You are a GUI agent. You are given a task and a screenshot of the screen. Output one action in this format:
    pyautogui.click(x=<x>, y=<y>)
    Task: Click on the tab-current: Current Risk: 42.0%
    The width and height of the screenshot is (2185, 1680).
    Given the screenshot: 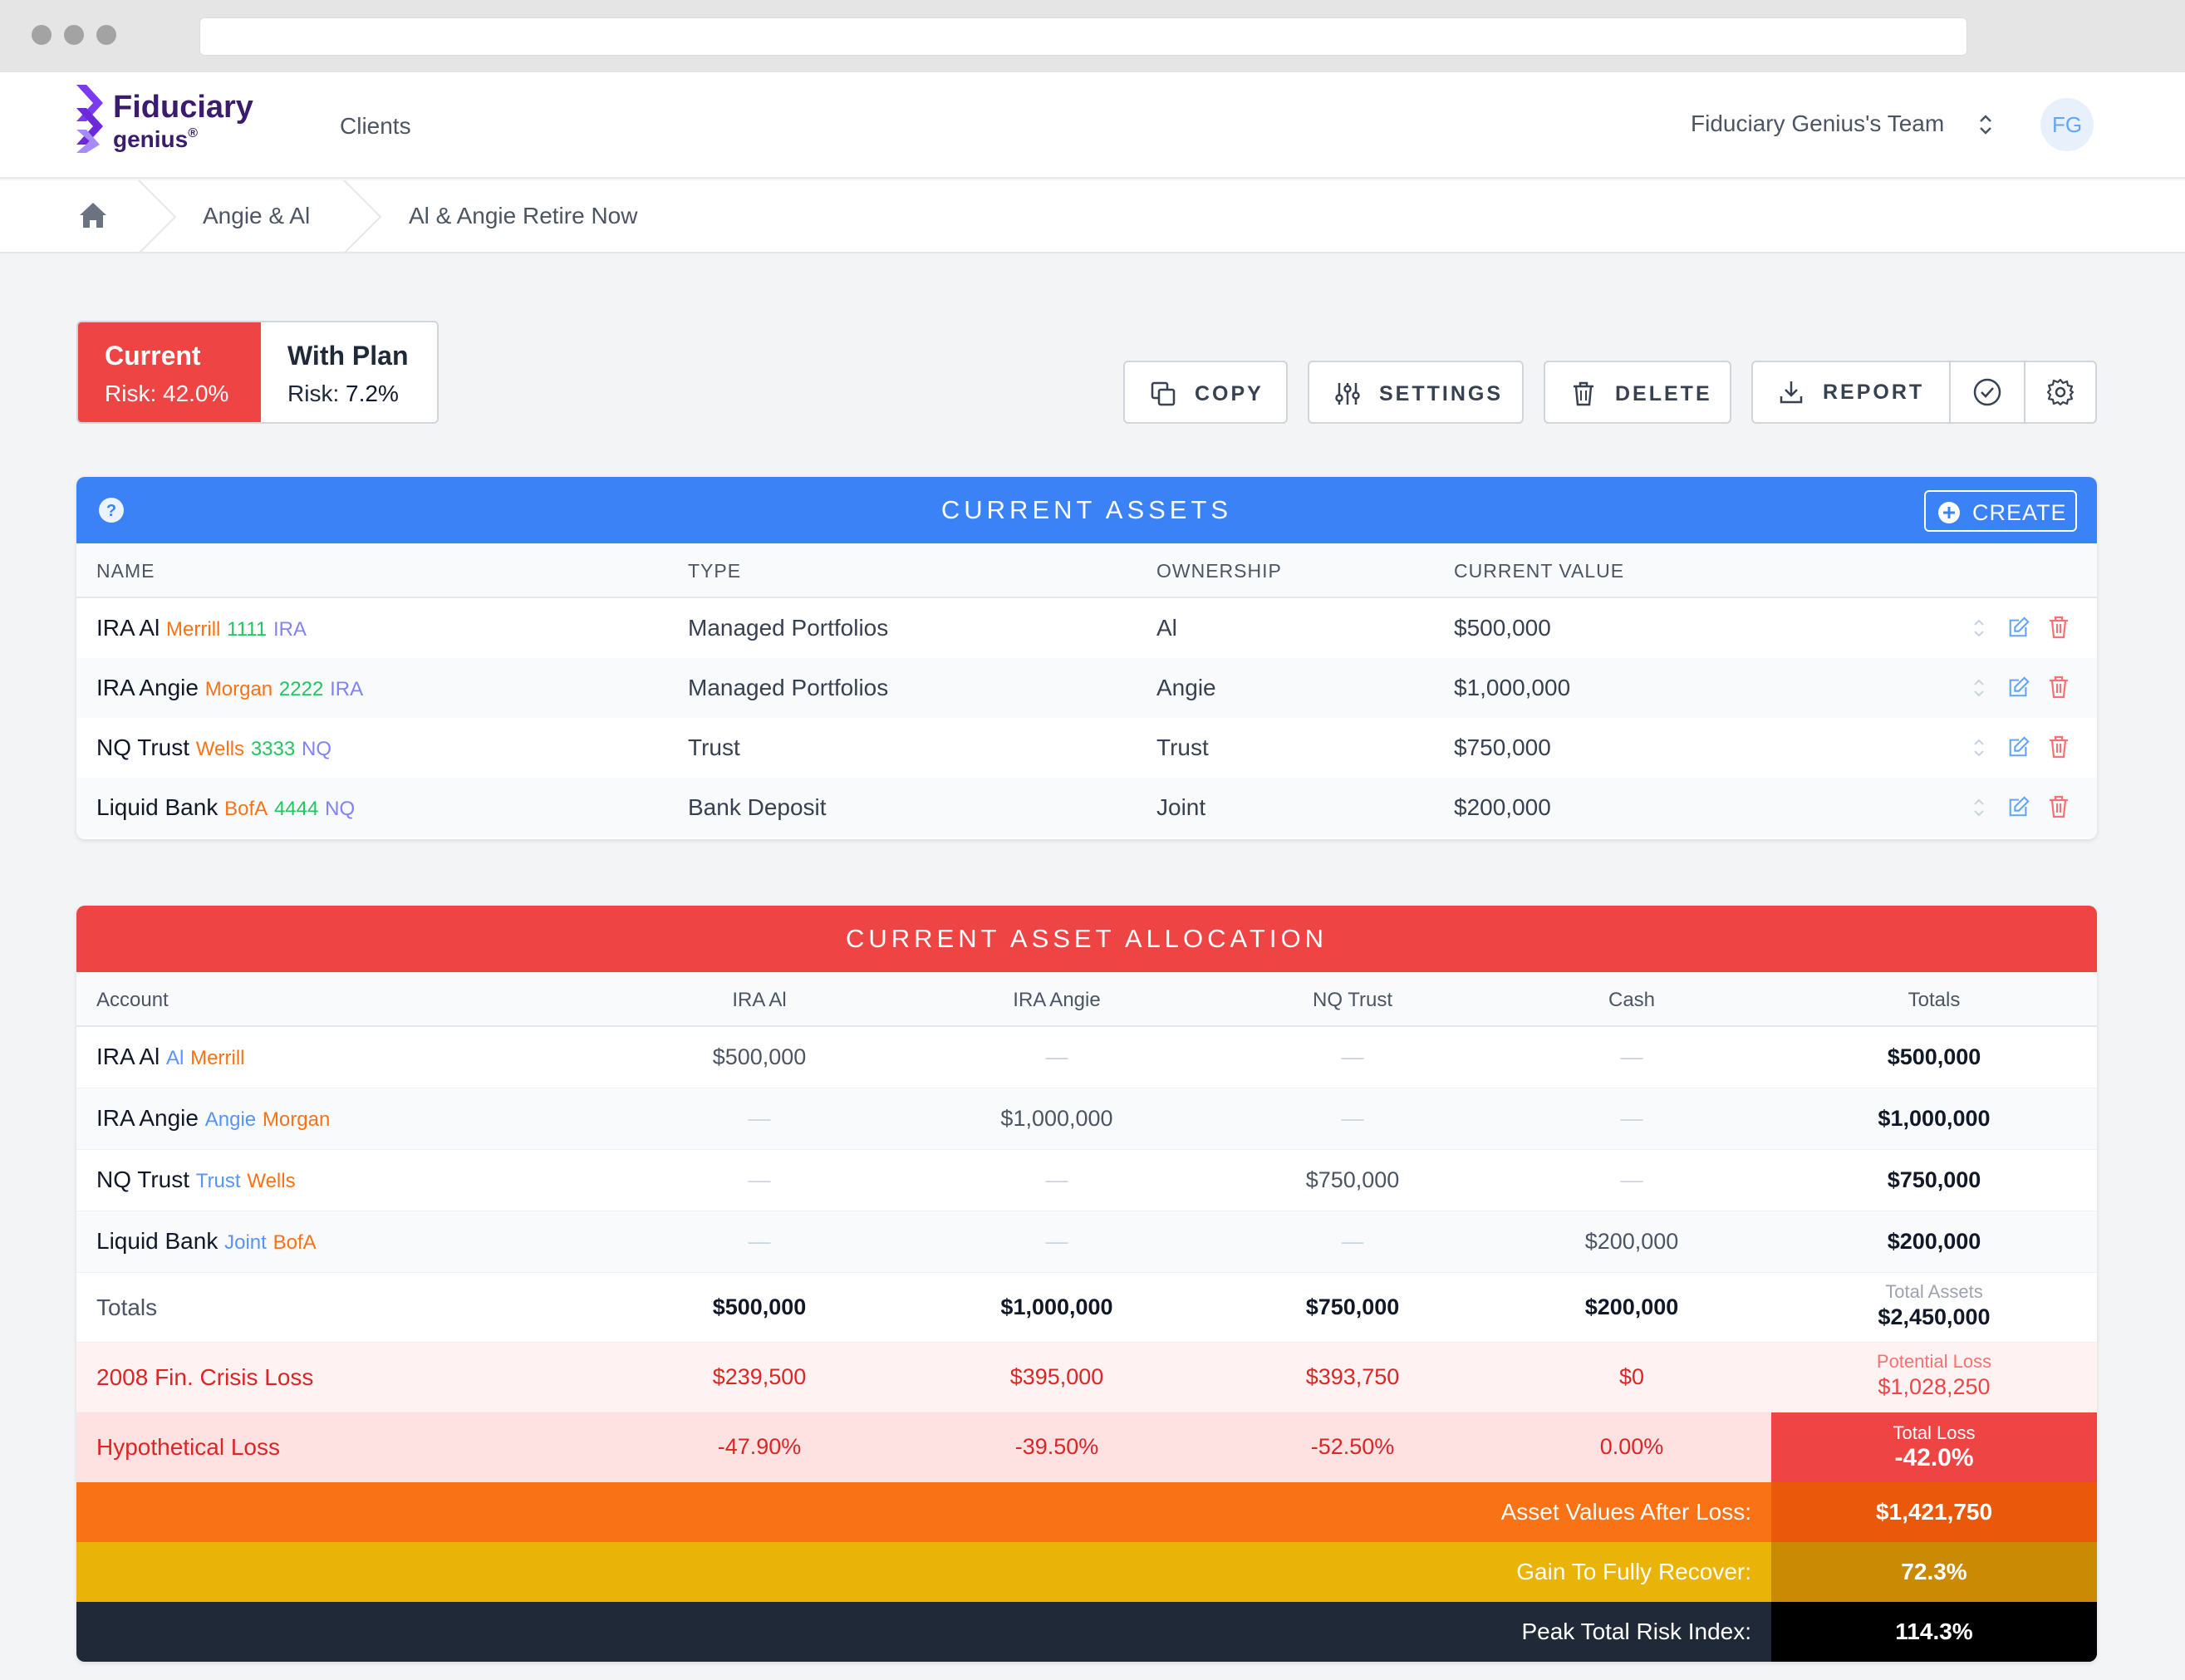 What is the action you would take?
    pyautogui.click(x=169, y=372)
    